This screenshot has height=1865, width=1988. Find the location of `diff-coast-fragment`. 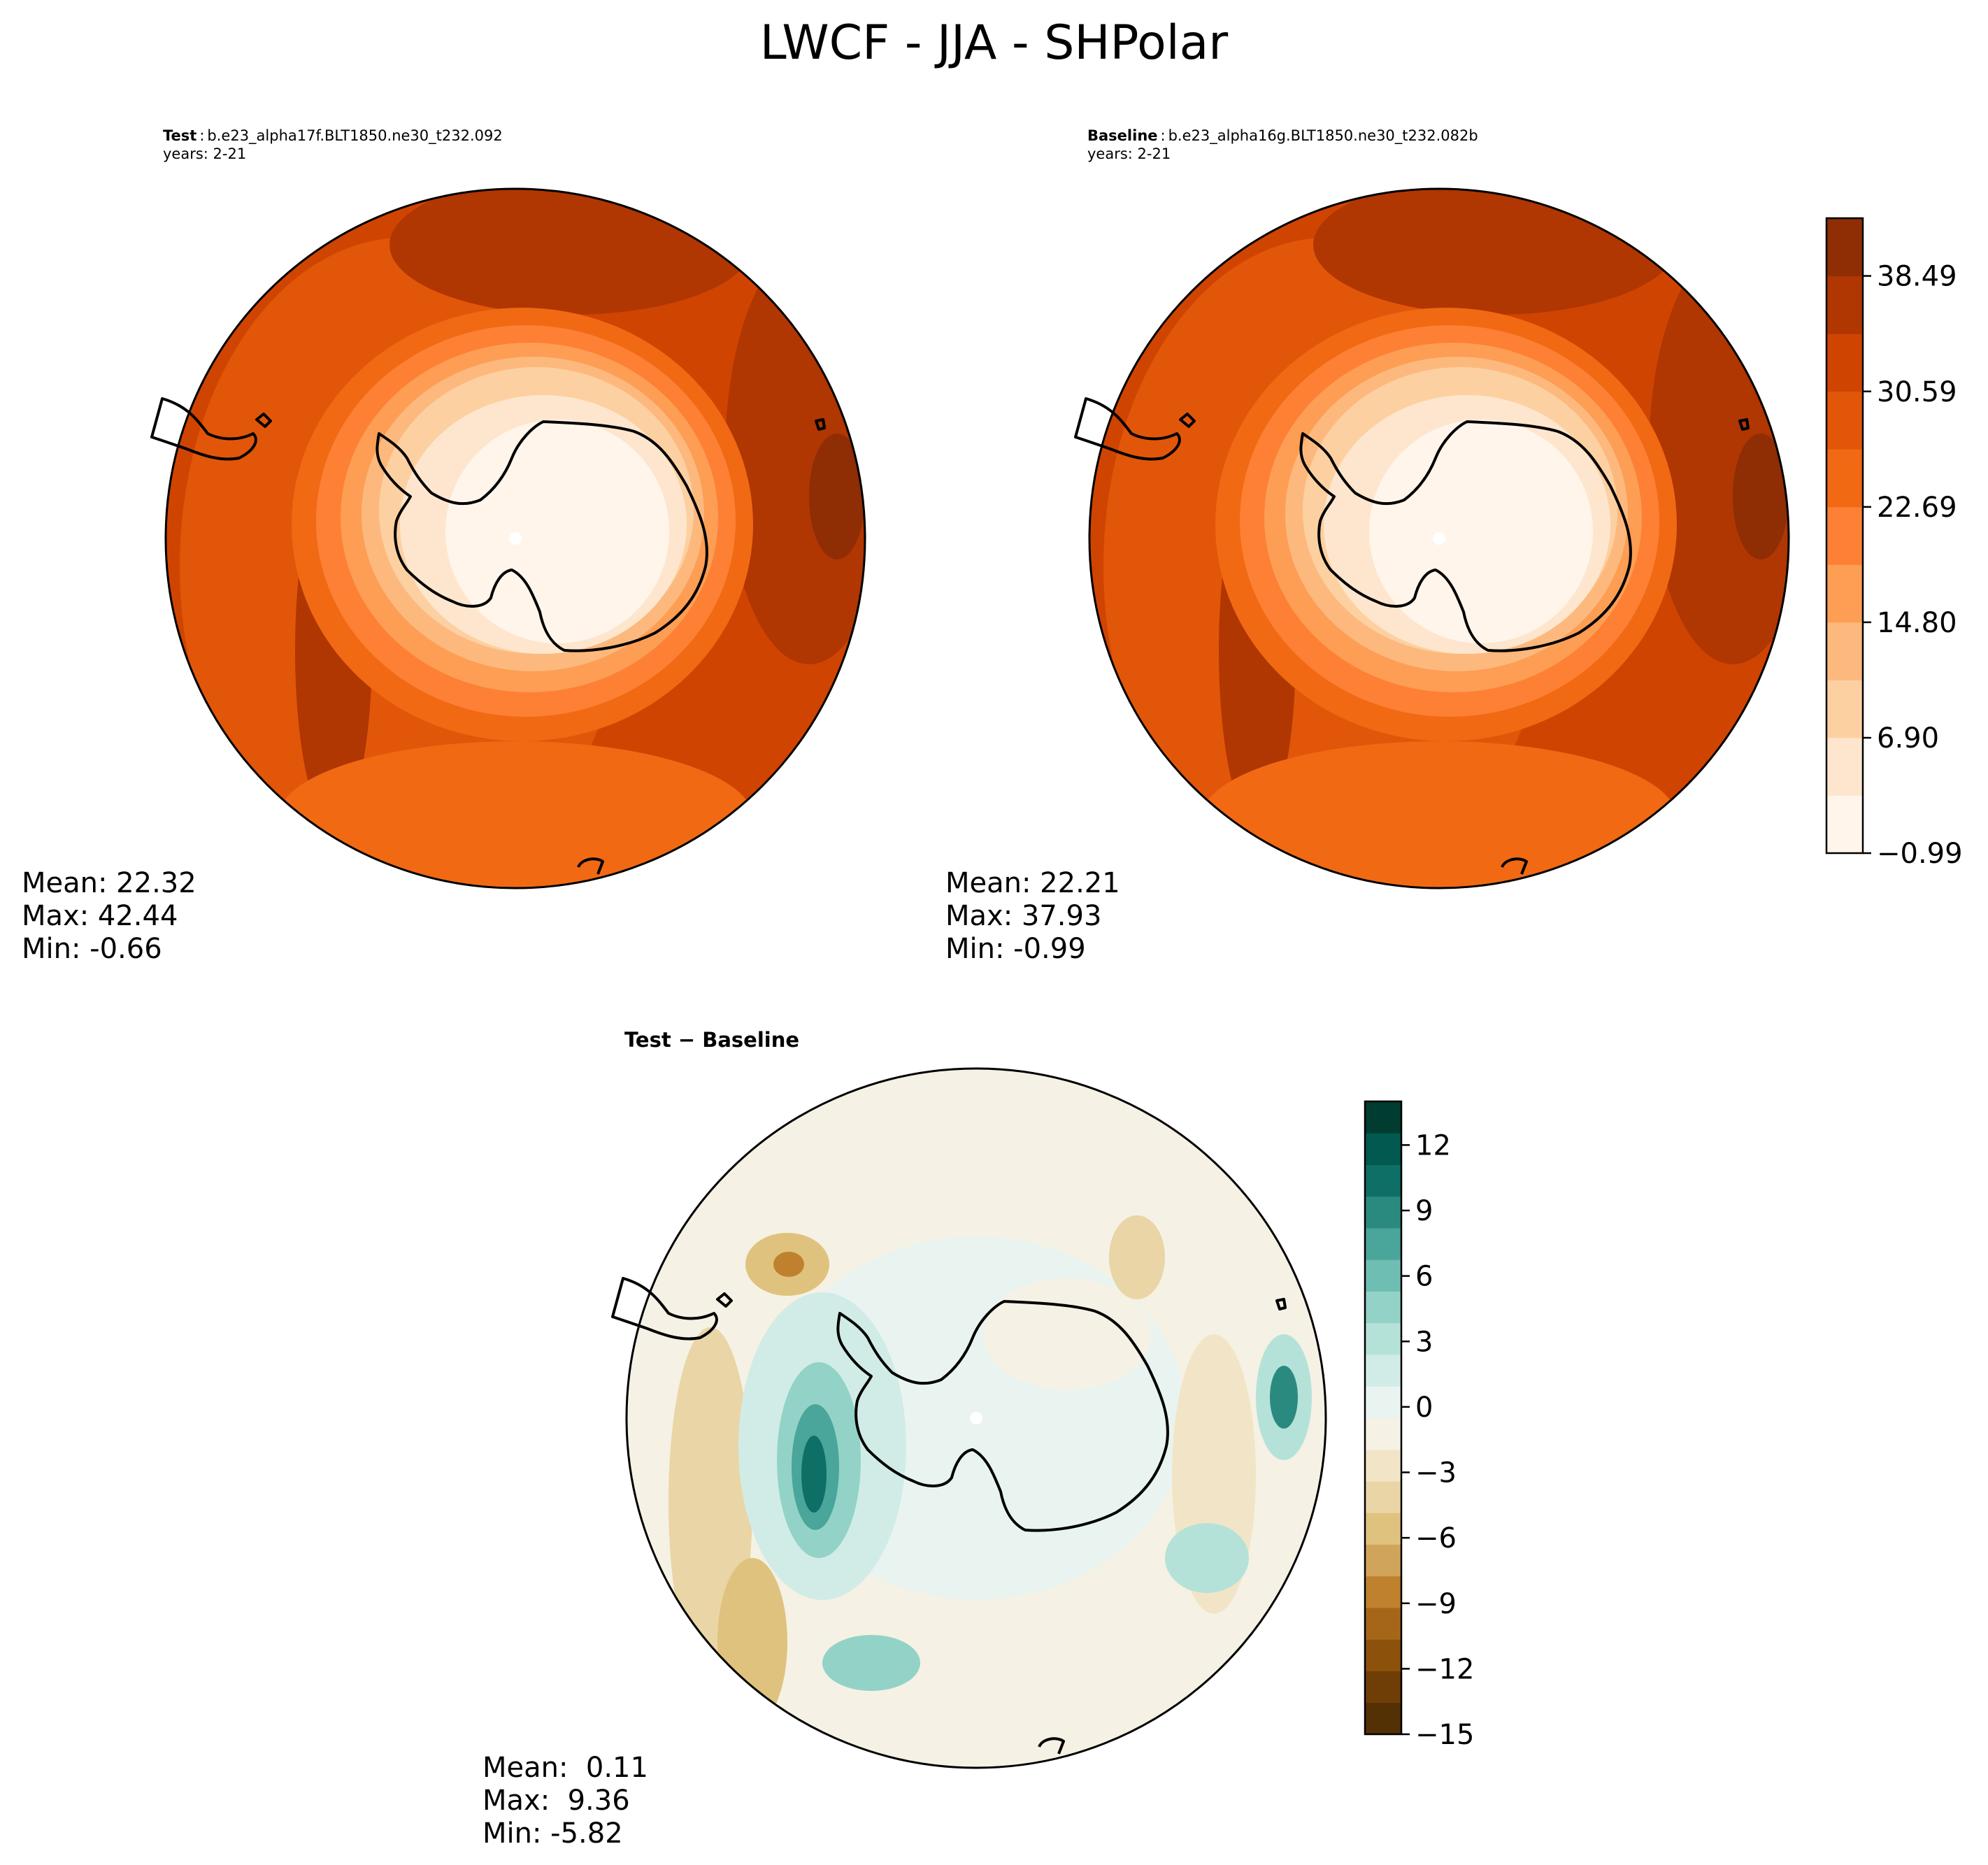

diff-coast-fragment is located at coordinates (1051, 1746).